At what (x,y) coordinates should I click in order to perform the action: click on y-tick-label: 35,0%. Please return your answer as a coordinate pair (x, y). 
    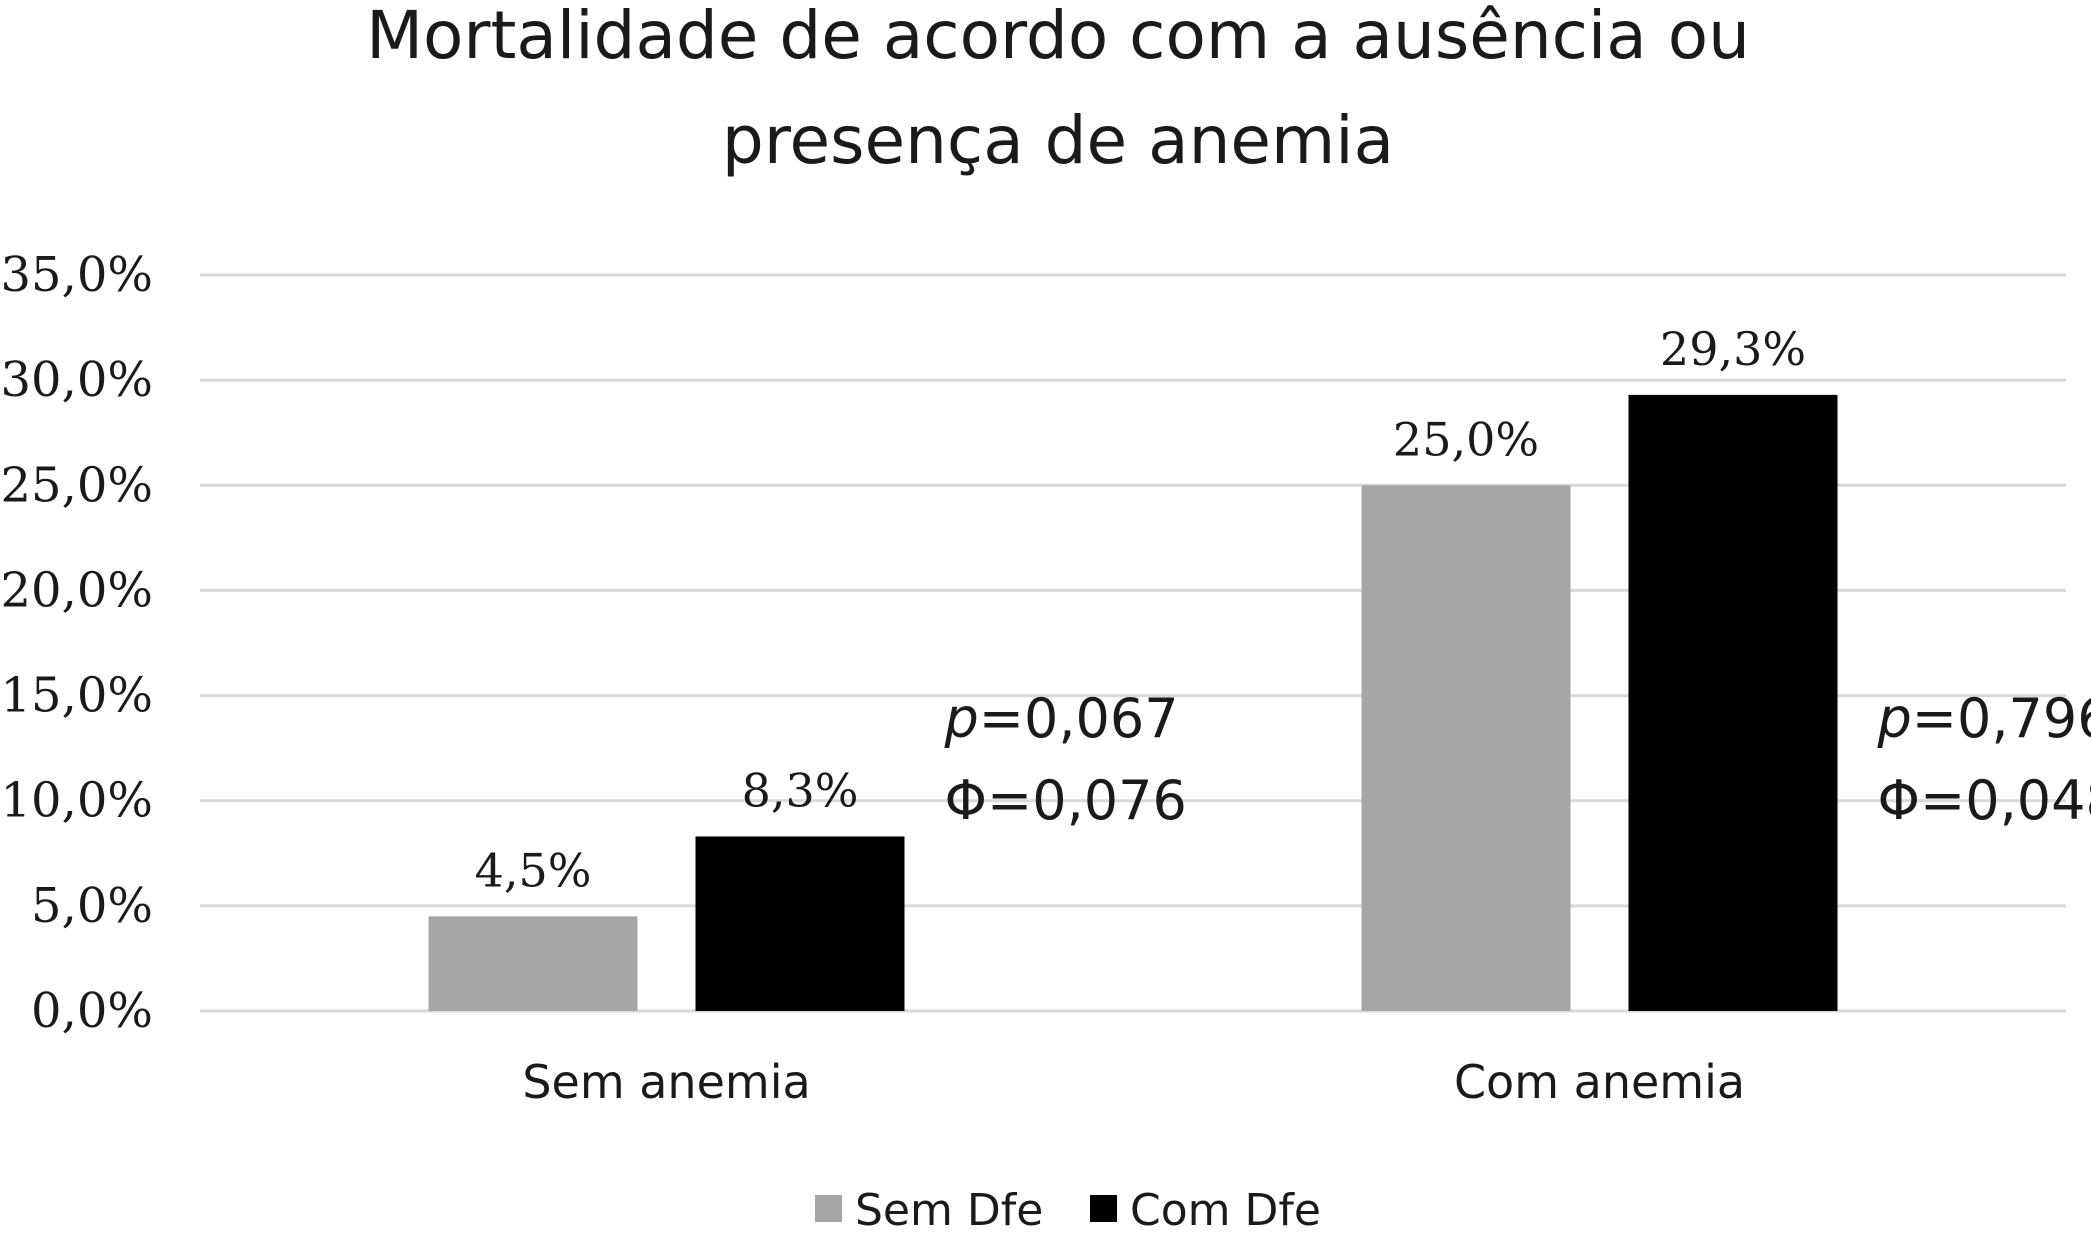
    Looking at the image, I should click on (77, 275).